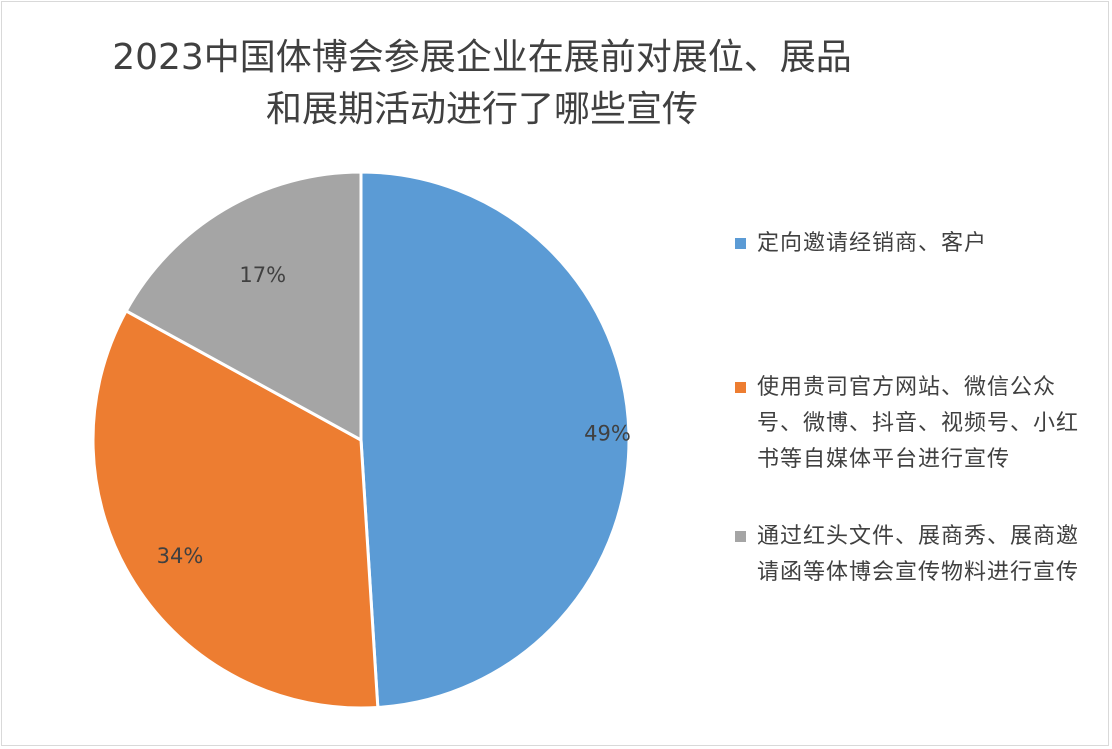 This screenshot has width=1112, height=749. What do you see at coordinates (482, 57) in the screenshot?
I see `chart-title-line-1: 2023中国体博会参展企业在展前对展位、展品` at bounding box center [482, 57].